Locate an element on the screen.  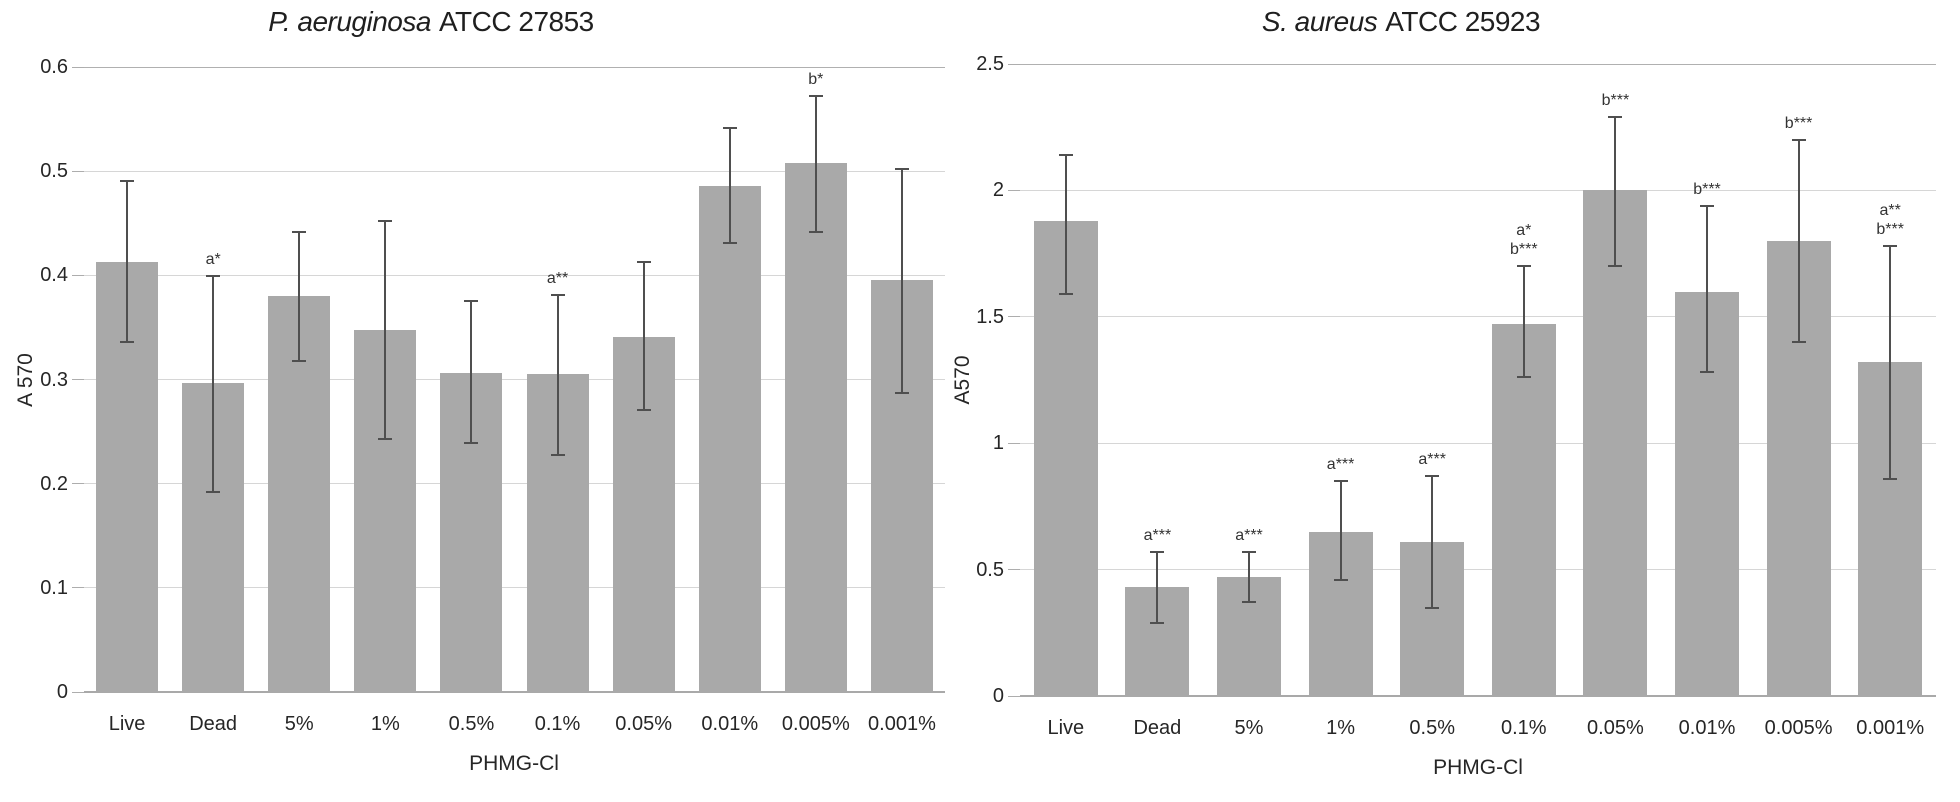
bar-0.05% is located at coordinates (1615, 443).